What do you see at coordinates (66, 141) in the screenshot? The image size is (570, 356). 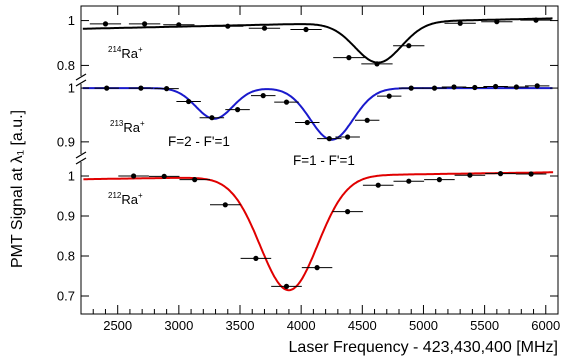 I see `y-tick-label-213-0: 0.9` at bounding box center [66, 141].